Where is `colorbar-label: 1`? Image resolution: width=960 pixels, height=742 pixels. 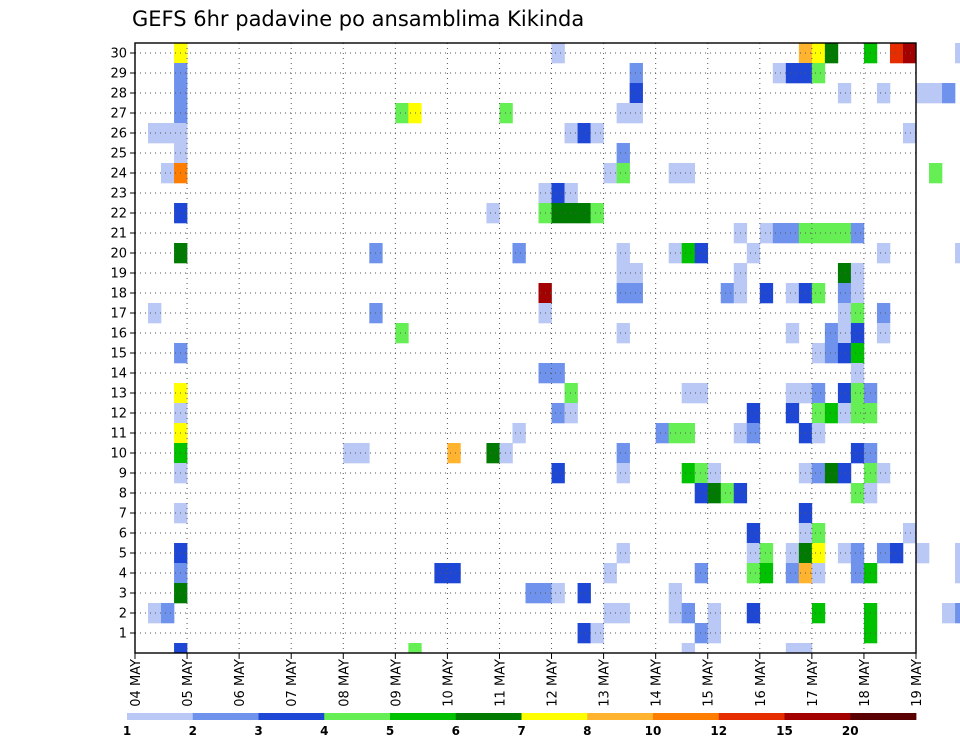 colorbar-label: 1 is located at coordinates (127, 731).